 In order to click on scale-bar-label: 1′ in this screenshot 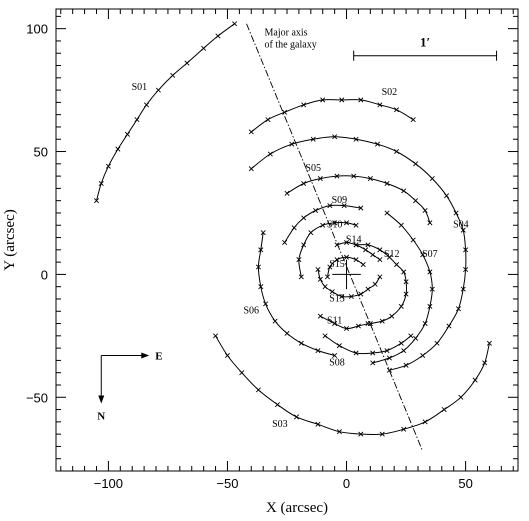, I will do `click(425, 42)`.